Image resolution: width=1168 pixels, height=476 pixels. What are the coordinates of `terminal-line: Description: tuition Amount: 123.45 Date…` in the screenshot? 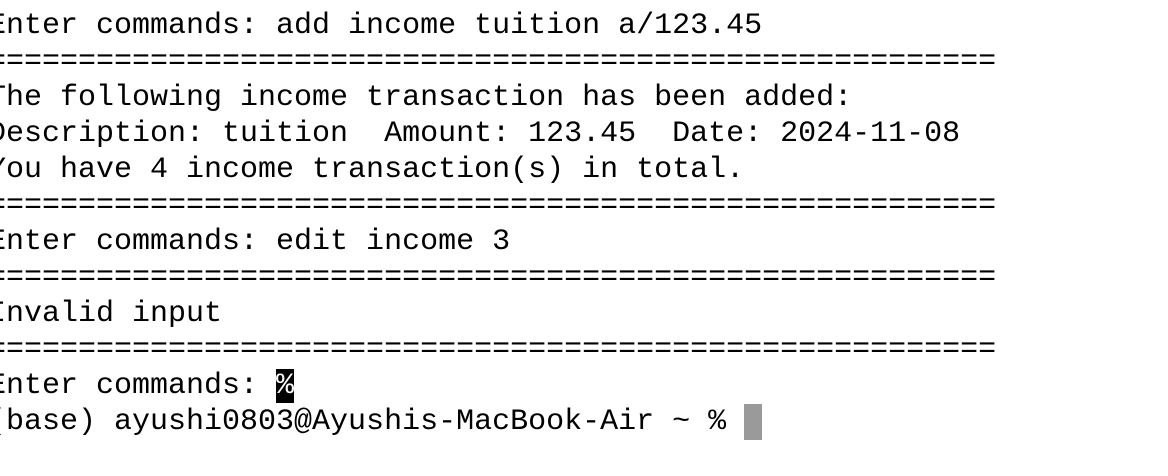 It's located at (480, 134).